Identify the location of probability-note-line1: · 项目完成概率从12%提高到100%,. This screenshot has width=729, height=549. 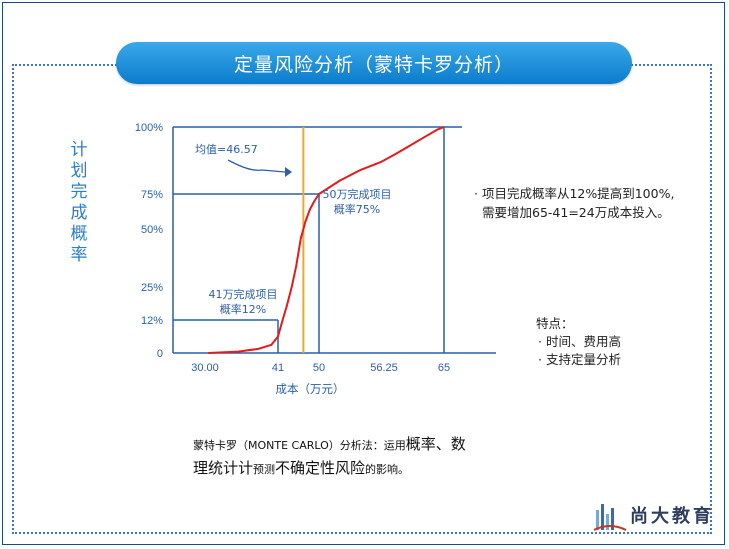
(574, 193).